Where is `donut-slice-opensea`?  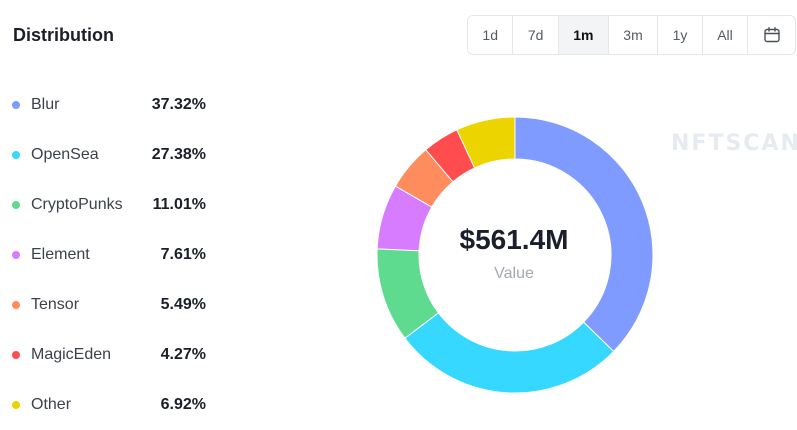
donut-slice-opensea is located at coordinates (509, 353).